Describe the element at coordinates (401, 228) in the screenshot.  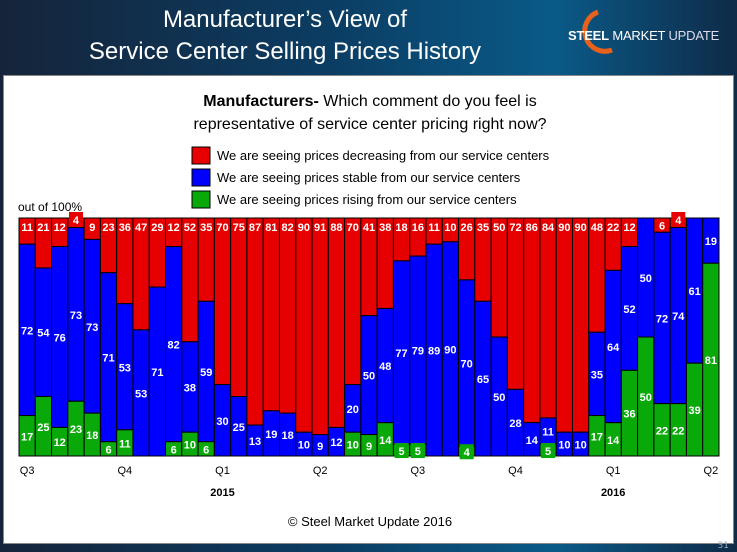
I see `data-label-decreasing: 18` at that location.